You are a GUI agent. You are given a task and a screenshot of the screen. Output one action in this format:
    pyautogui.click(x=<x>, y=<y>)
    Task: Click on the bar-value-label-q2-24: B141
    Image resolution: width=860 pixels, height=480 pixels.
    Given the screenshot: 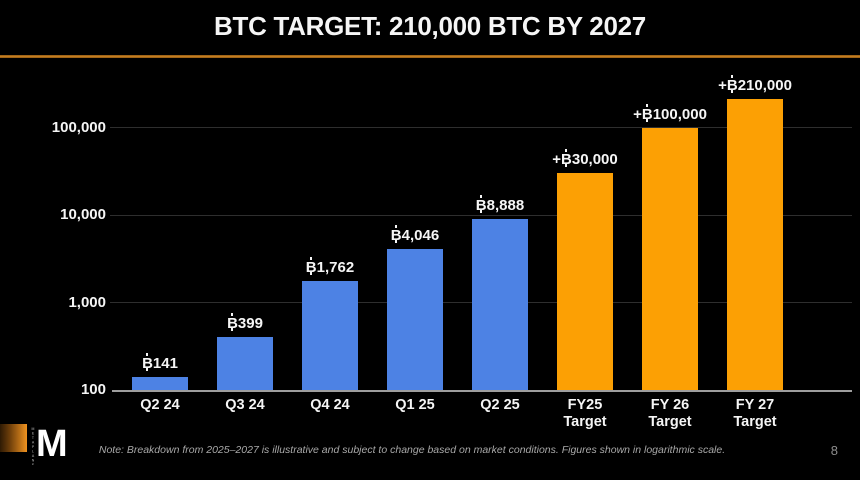 What is the action you would take?
    pyautogui.click(x=160, y=362)
    